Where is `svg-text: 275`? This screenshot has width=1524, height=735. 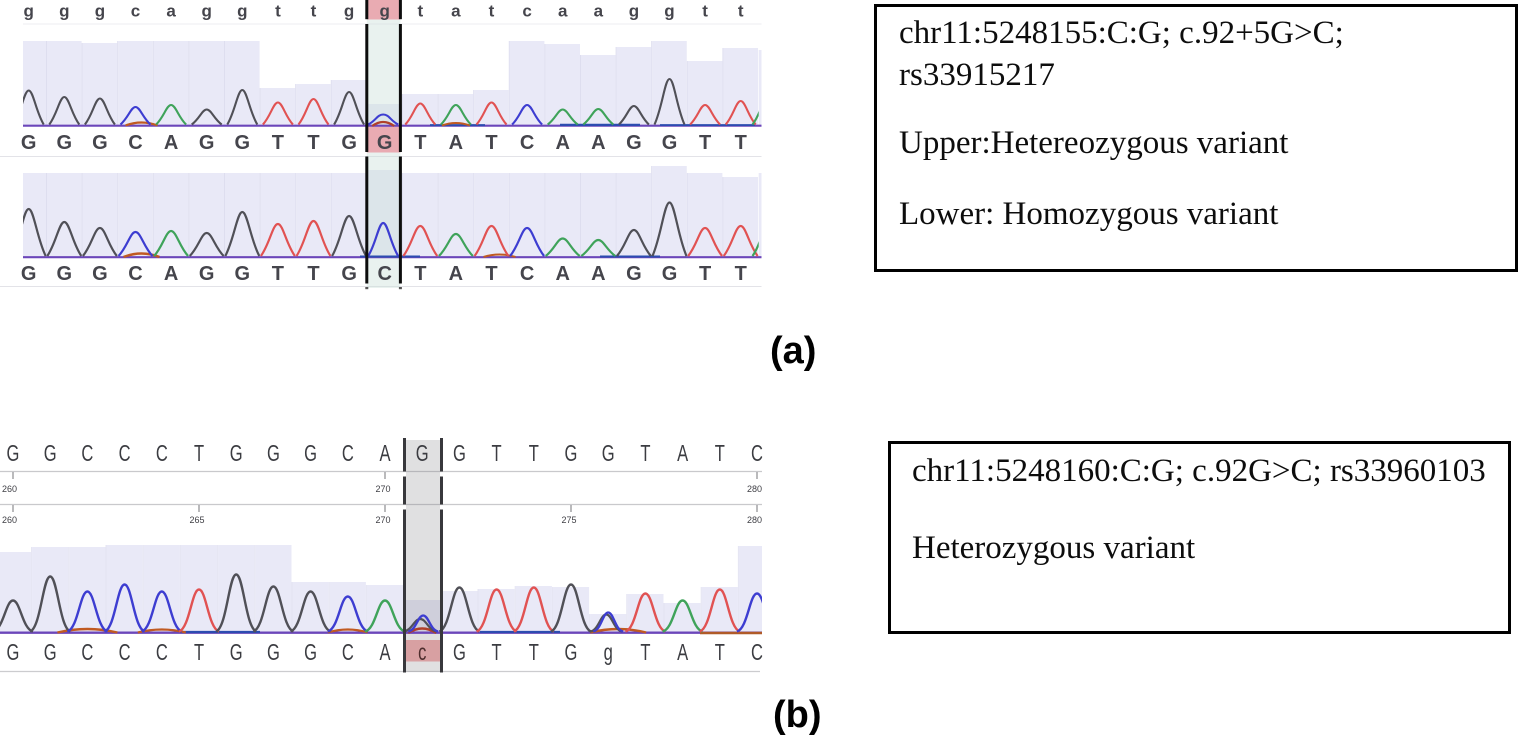
svg-text: 275 is located at coordinates (568, 520).